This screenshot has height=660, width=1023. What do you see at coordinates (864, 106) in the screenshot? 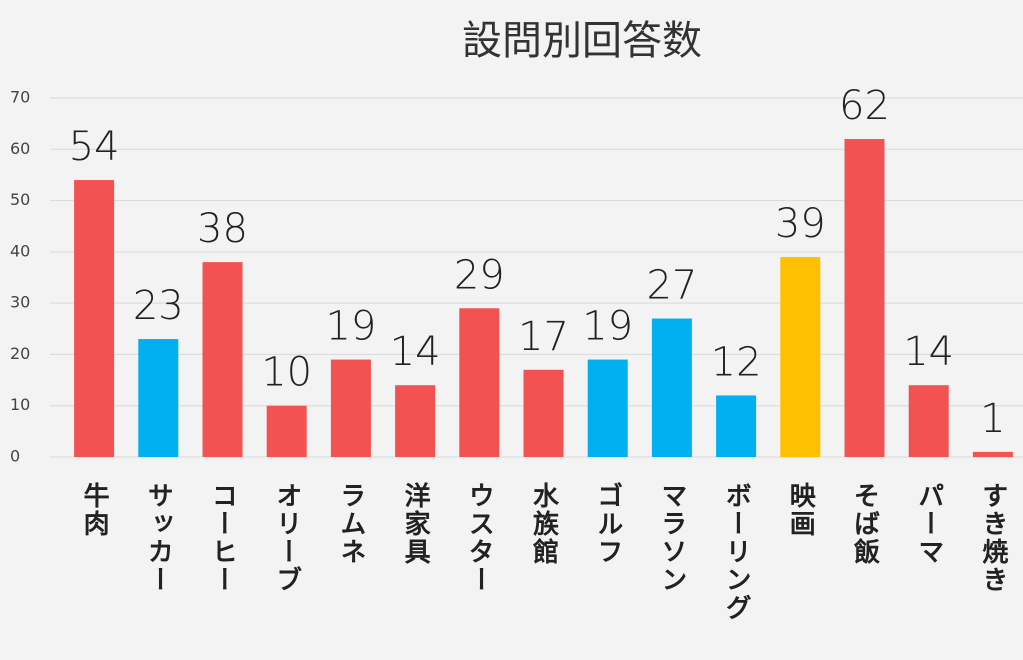
I see `data-label: 62` at bounding box center [864, 106].